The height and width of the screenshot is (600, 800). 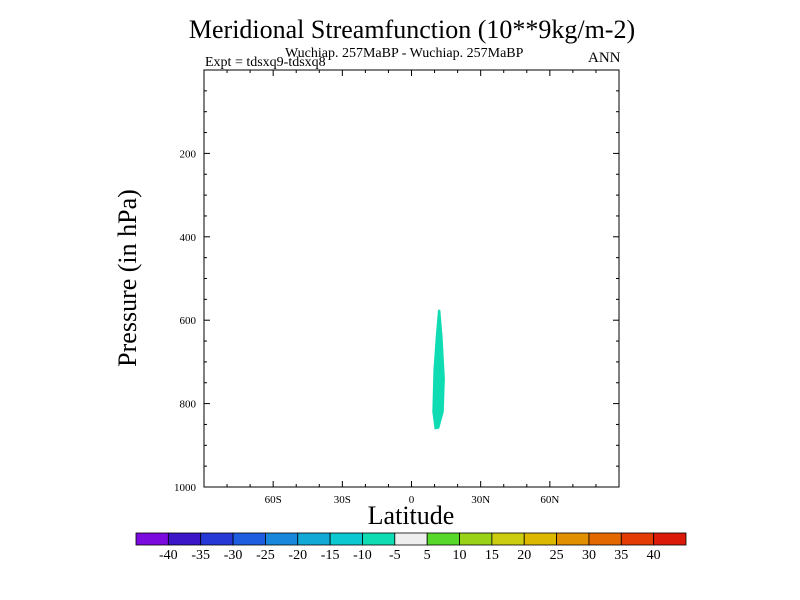 What do you see at coordinates (524, 555) in the screenshot?
I see `colorbar-label: 20` at bounding box center [524, 555].